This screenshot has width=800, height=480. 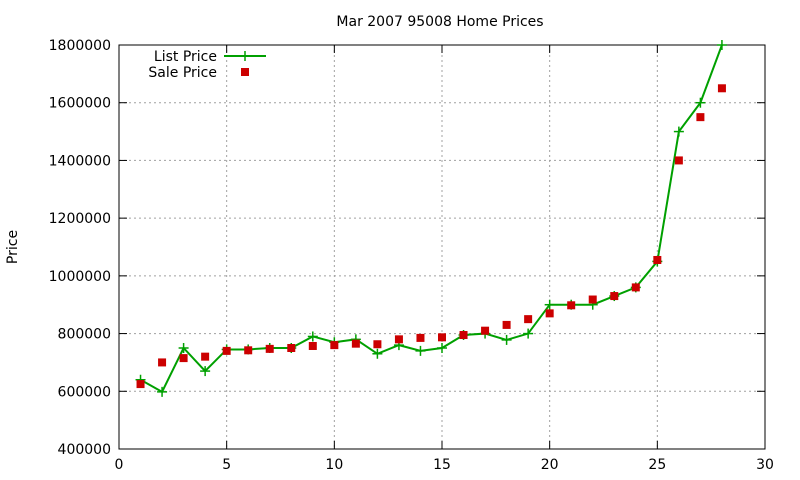 I want to click on chart-title: Mar 2007 95008 Home Prices, so click(x=439, y=22).